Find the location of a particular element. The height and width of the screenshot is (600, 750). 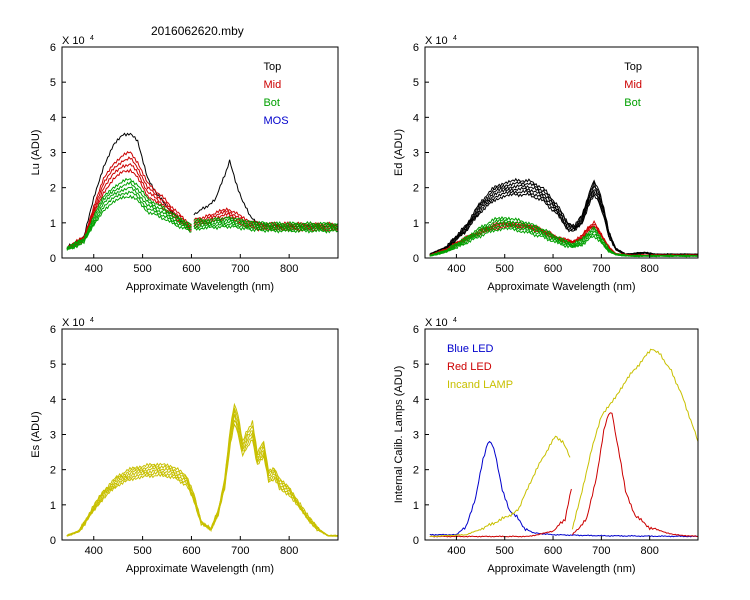

legend-entry: Red LED is located at coordinates (469, 367).